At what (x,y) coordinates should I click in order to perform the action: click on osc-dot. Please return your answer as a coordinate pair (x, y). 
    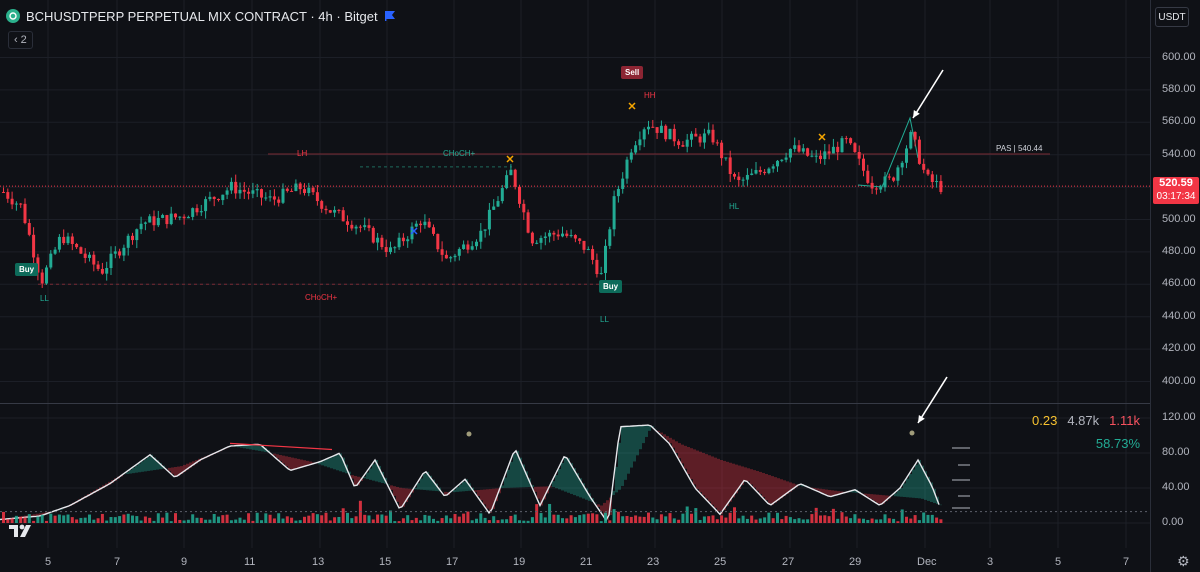
    Looking at the image, I should click on (912, 433).